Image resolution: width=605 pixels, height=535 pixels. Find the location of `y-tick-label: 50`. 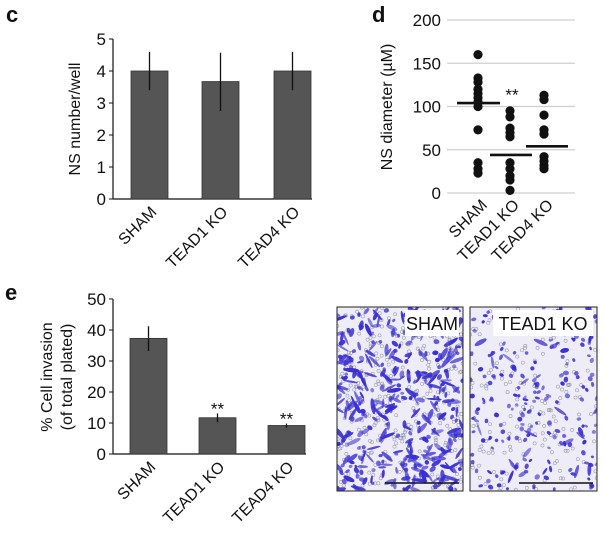

y-tick-label: 50 is located at coordinates (96, 299).